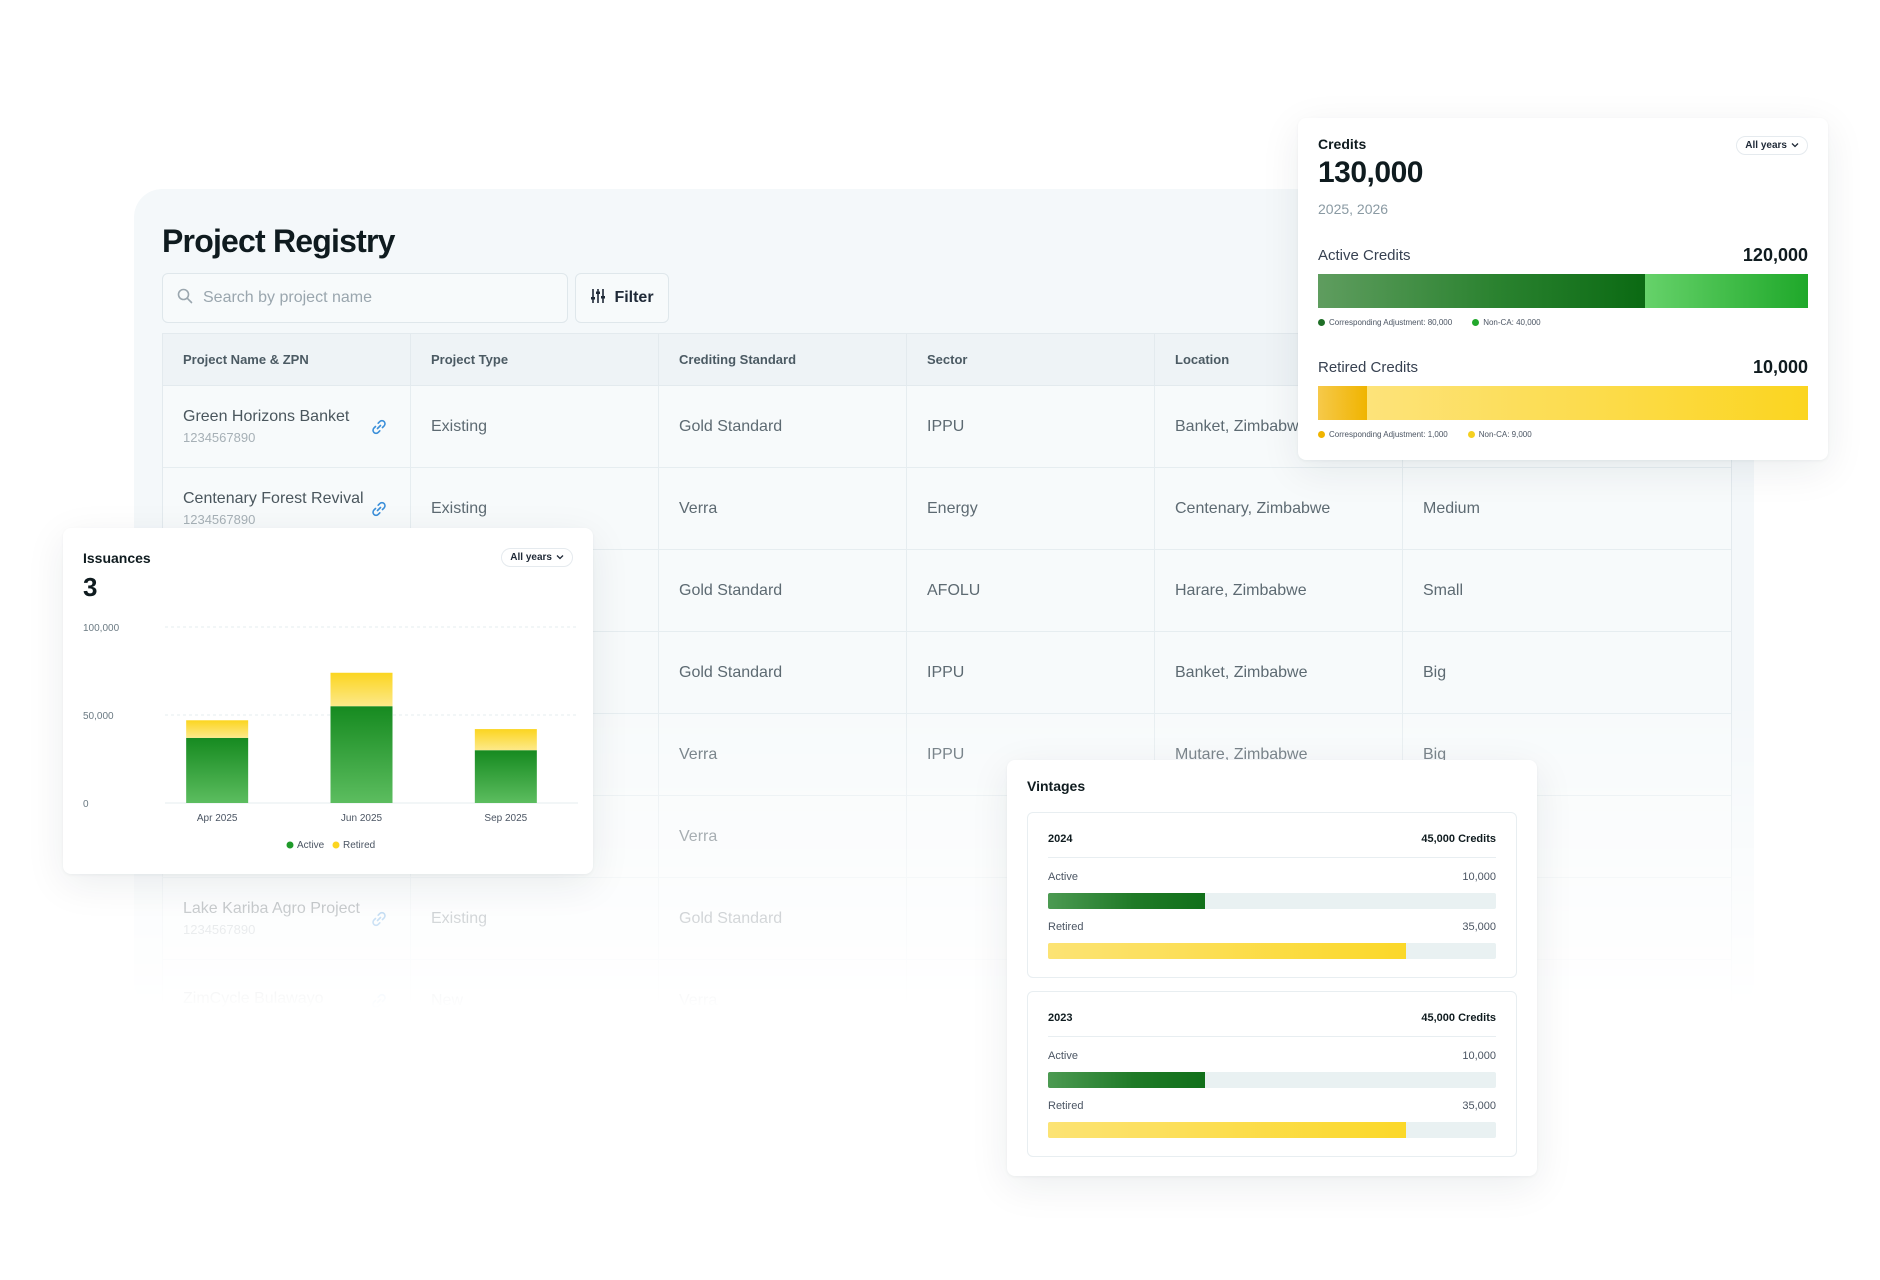 The width and height of the screenshot is (1880, 1280). I want to click on column-header: Sector, so click(1031, 359).